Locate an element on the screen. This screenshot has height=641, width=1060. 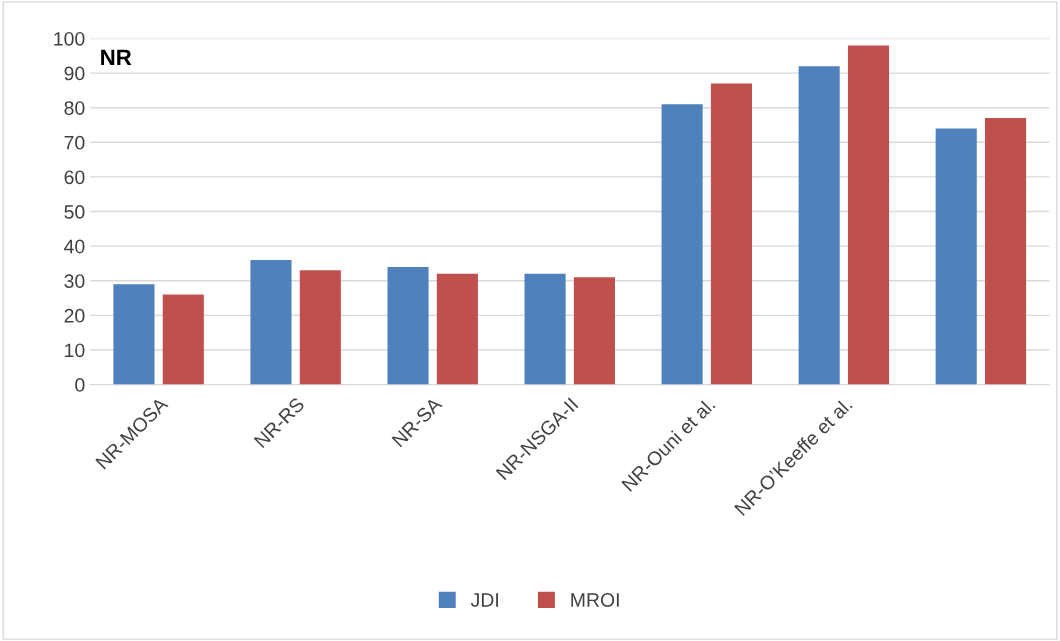
y-tick-label: 50 is located at coordinates (74, 212).